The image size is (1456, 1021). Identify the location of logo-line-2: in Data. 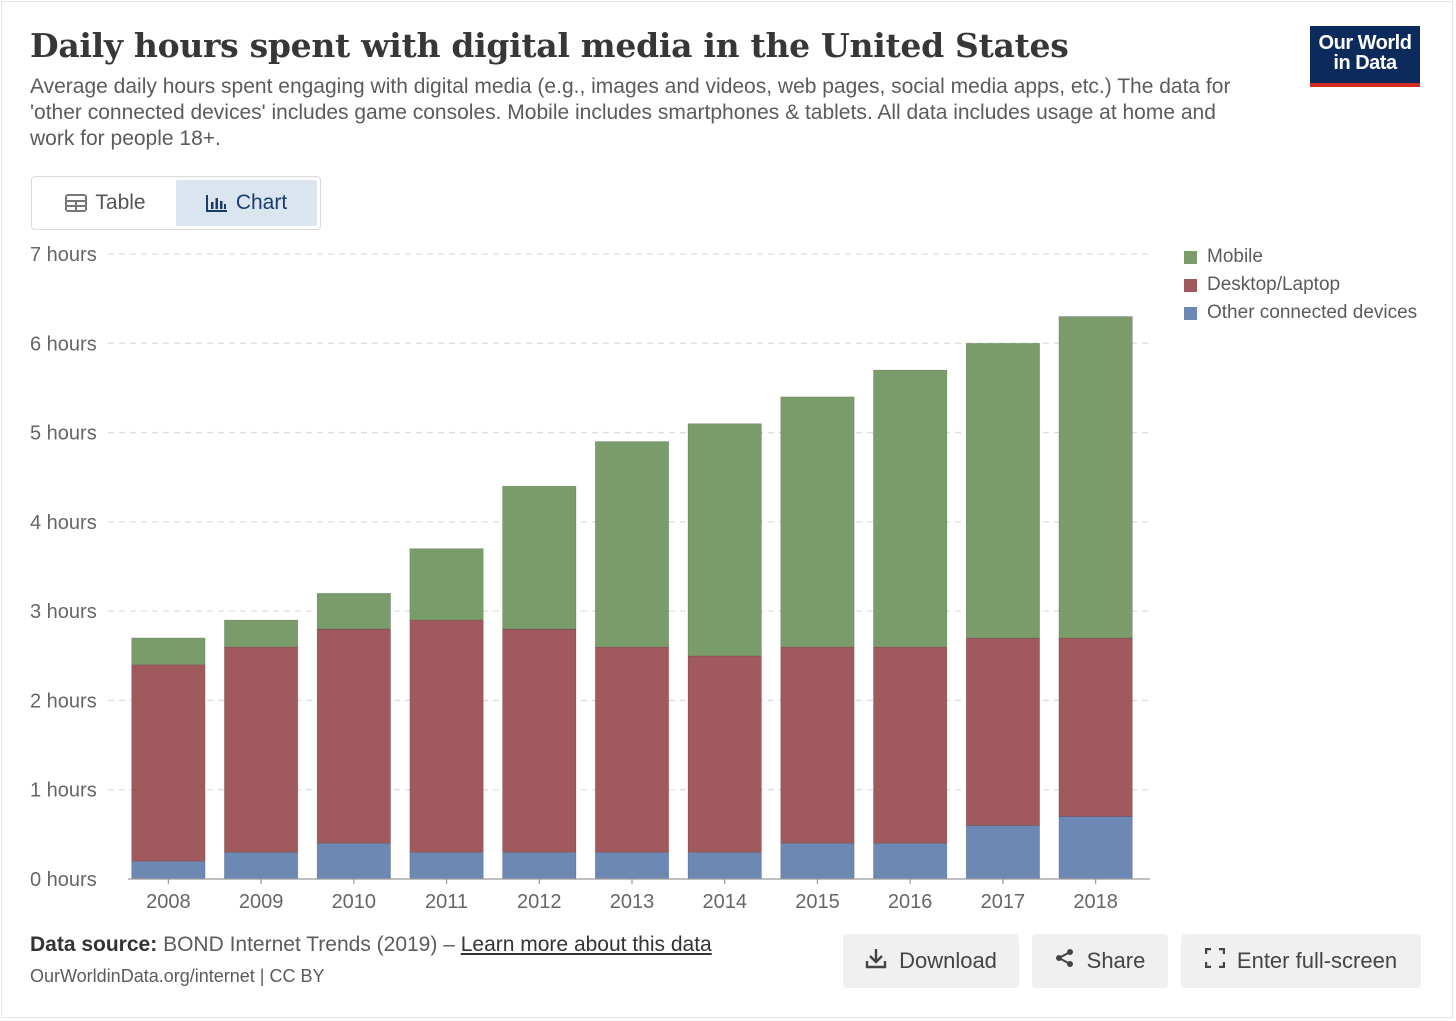
(1365, 63).